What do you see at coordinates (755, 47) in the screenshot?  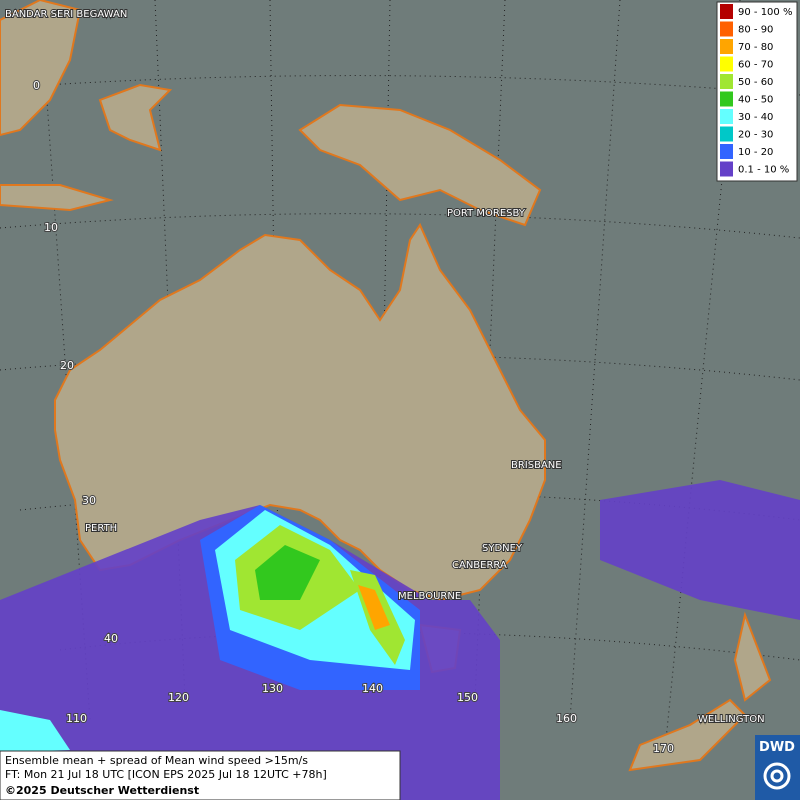 I see `legend-label: 70 - 80` at bounding box center [755, 47].